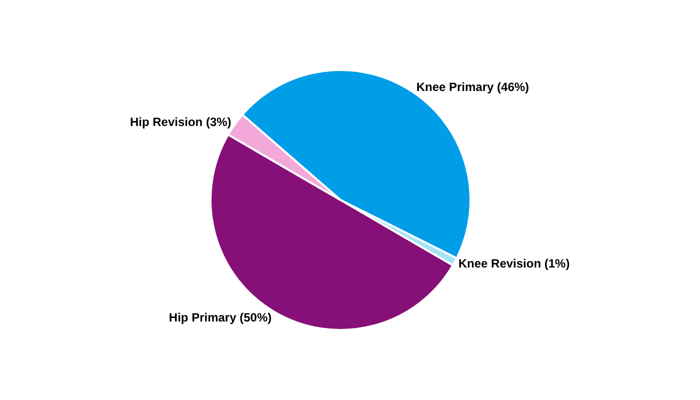  Describe the element at coordinates (220, 317) in the screenshot. I see `slice-label: Hip Primary (50%)` at that location.